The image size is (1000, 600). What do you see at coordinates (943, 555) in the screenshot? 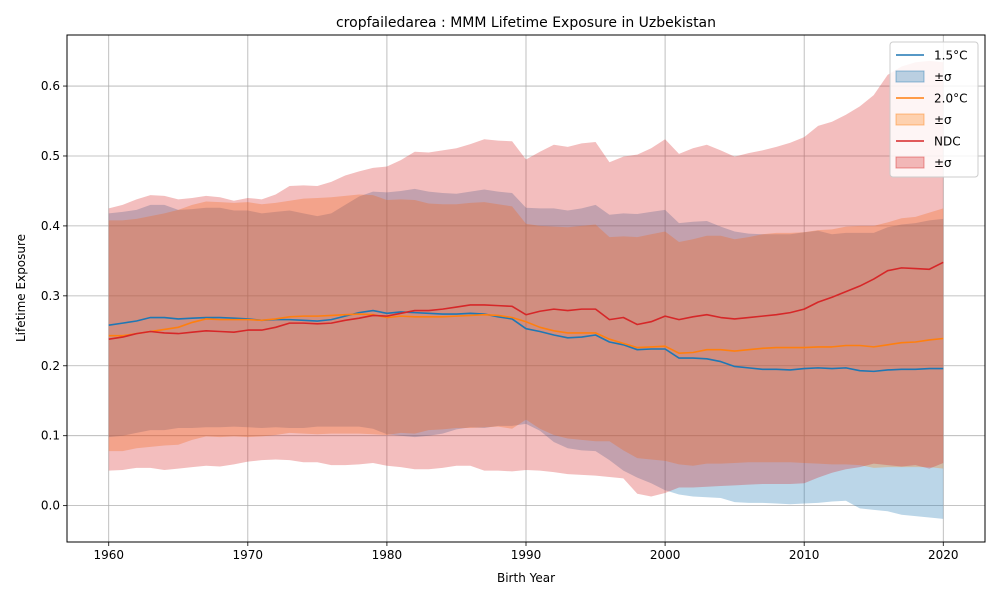
I see `x-tick-label: 2020` at bounding box center [943, 555].